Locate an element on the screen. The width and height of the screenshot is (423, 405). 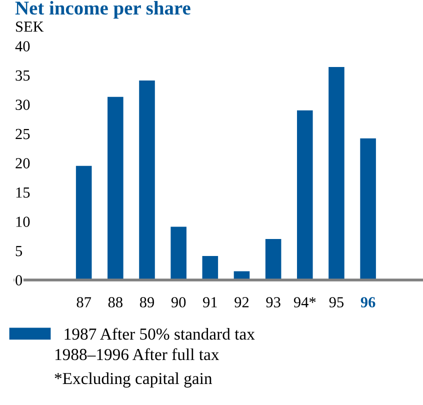
y-tick-label: 15 is located at coordinates (23, 192).